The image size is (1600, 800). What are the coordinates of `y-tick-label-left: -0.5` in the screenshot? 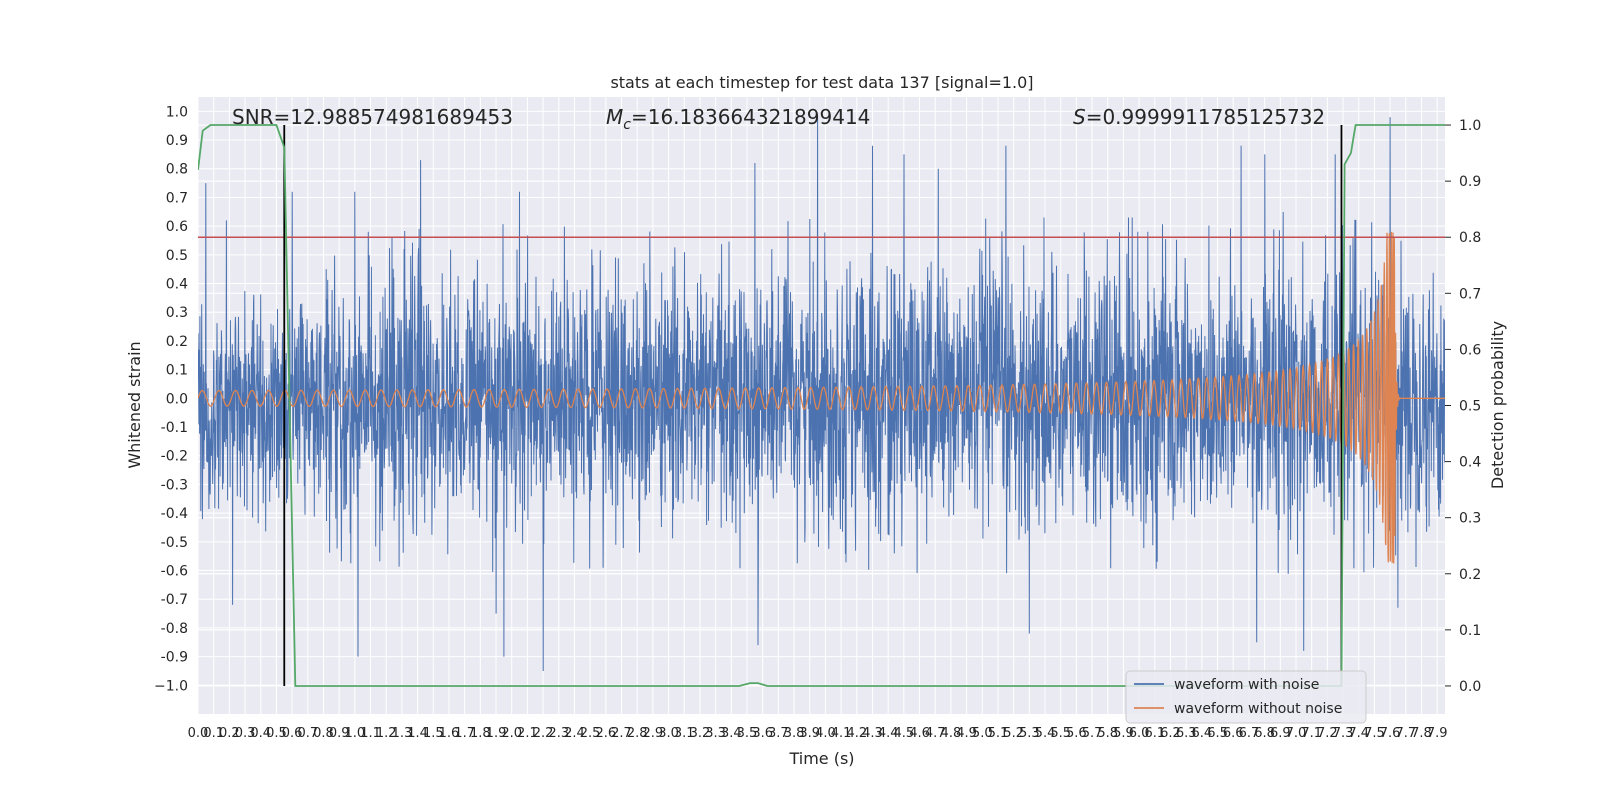 It's located at (174, 543).